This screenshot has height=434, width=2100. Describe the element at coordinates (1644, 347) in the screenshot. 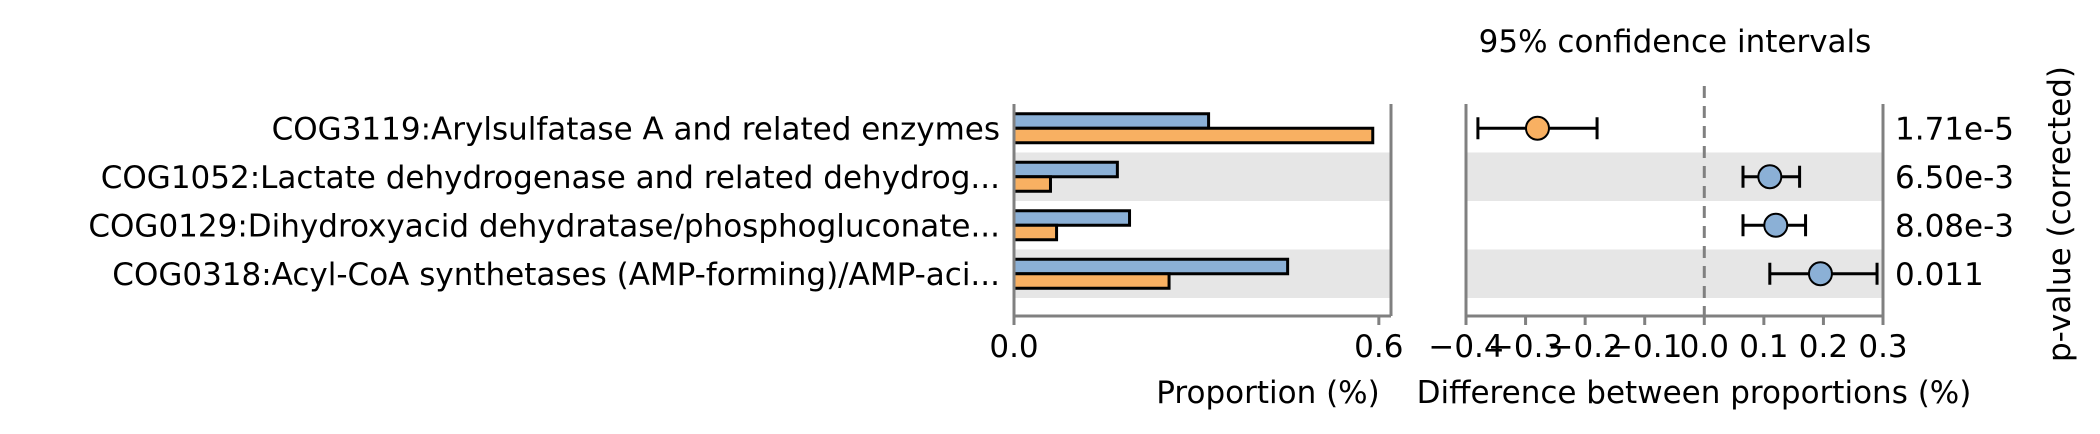

I see `difference-tick-label: −0.1` at that location.